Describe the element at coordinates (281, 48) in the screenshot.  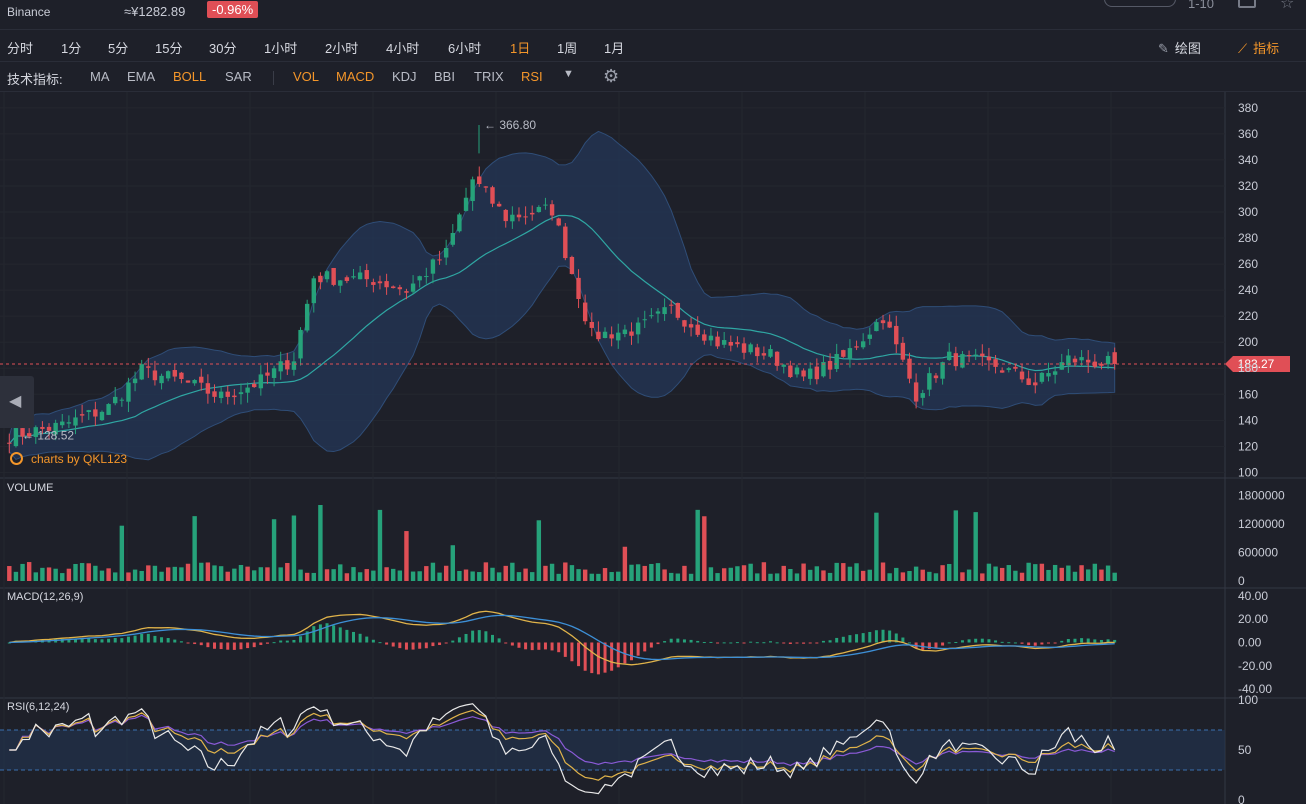
I see `timeframe-button: 1小时` at that location.